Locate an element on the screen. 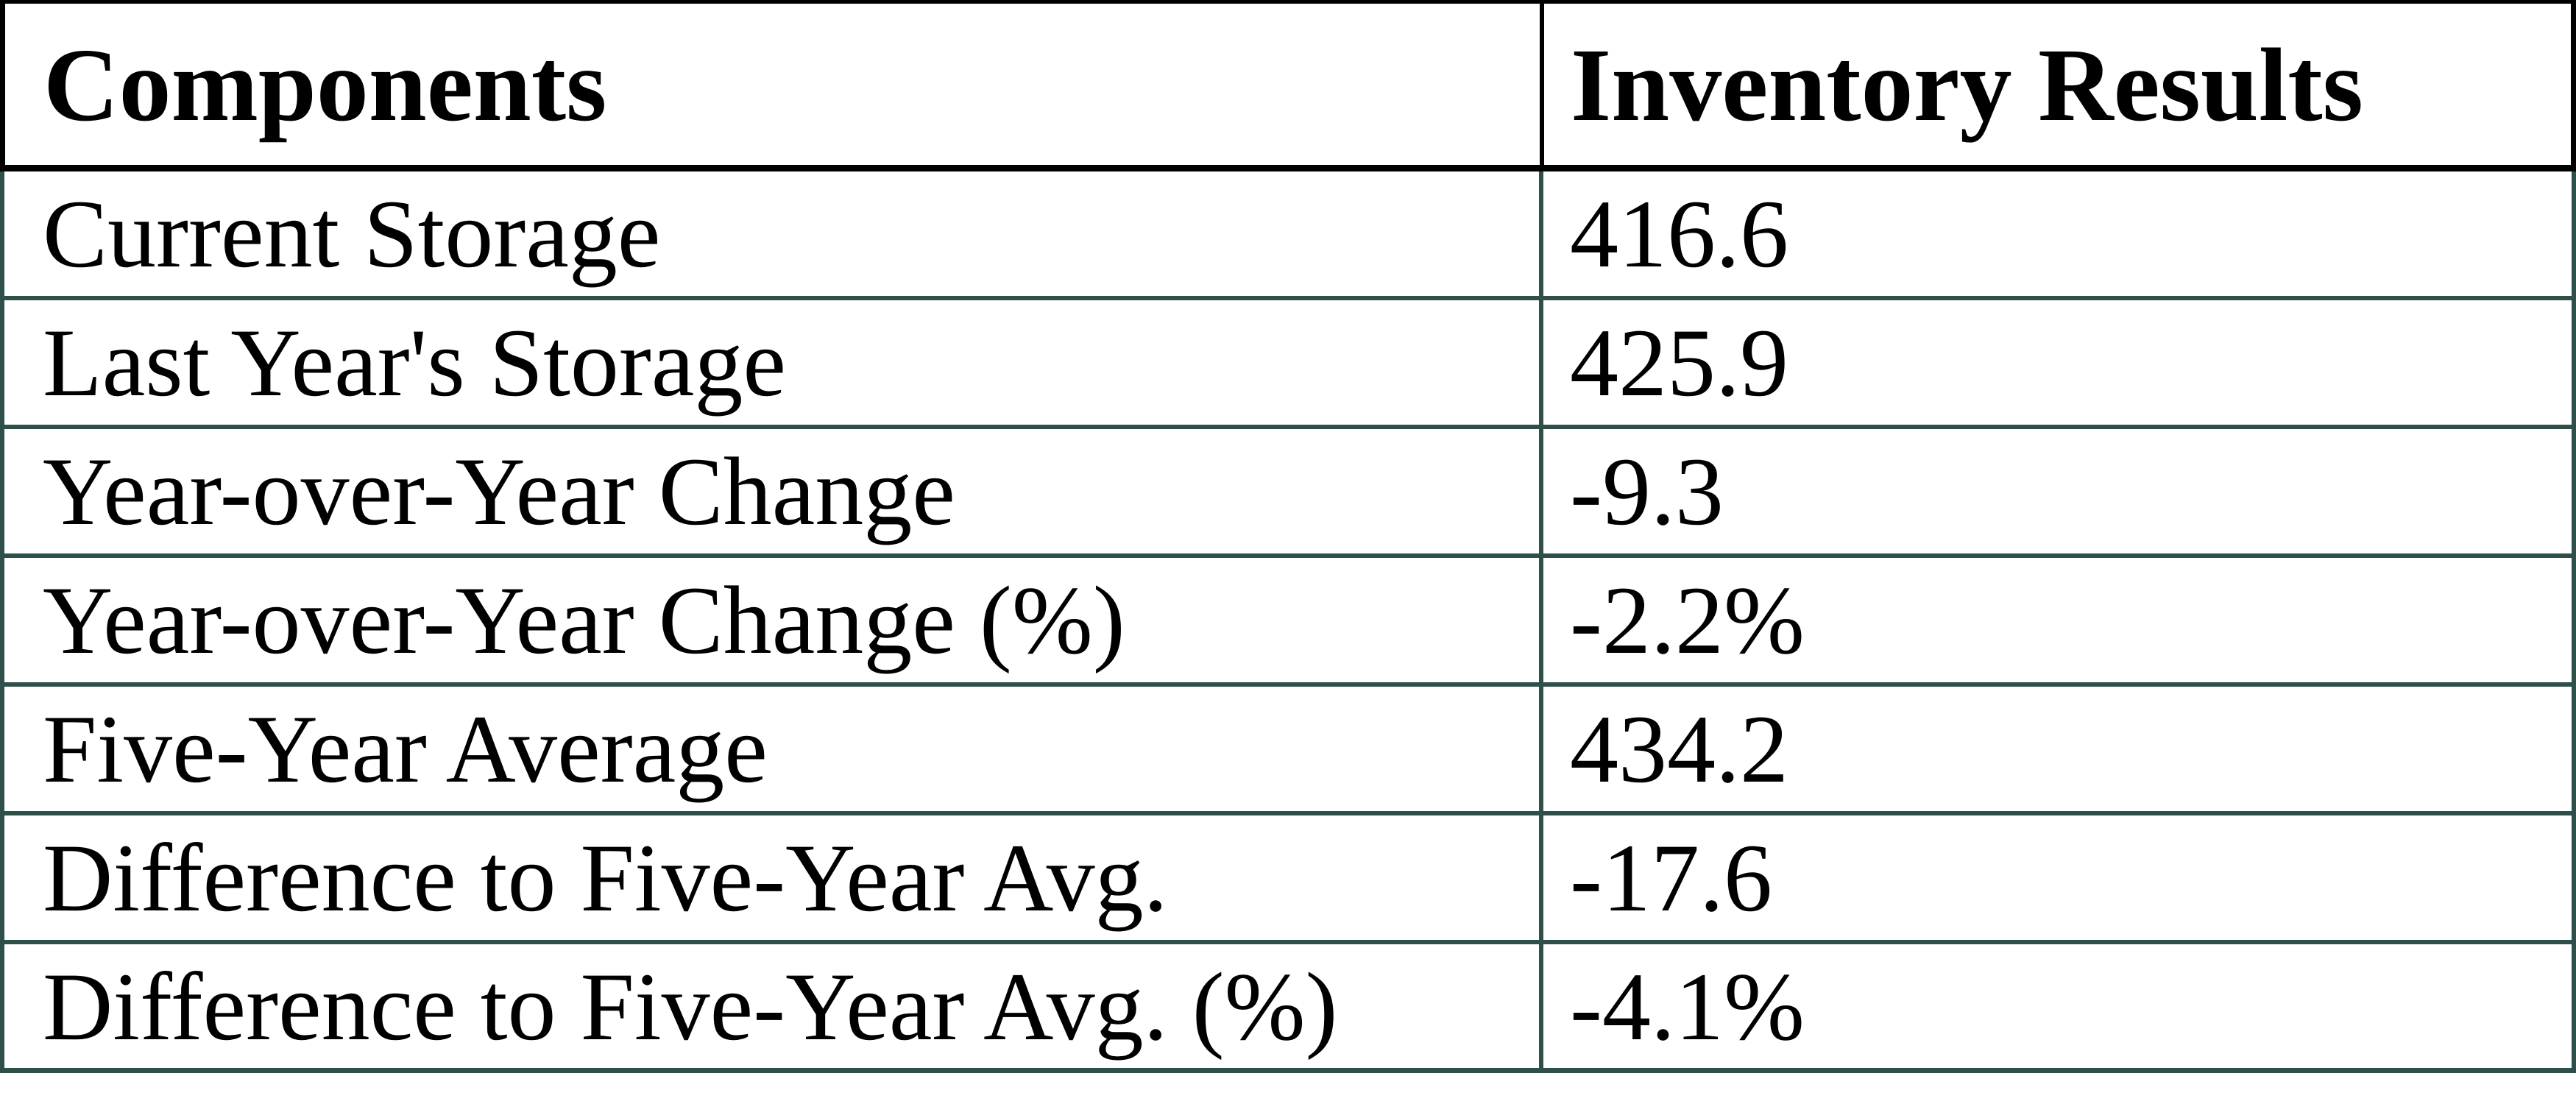 Image resolution: width=2576 pixels, height=1104 pixels. component-cell: Year-over-Year Change is located at coordinates (773, 491).